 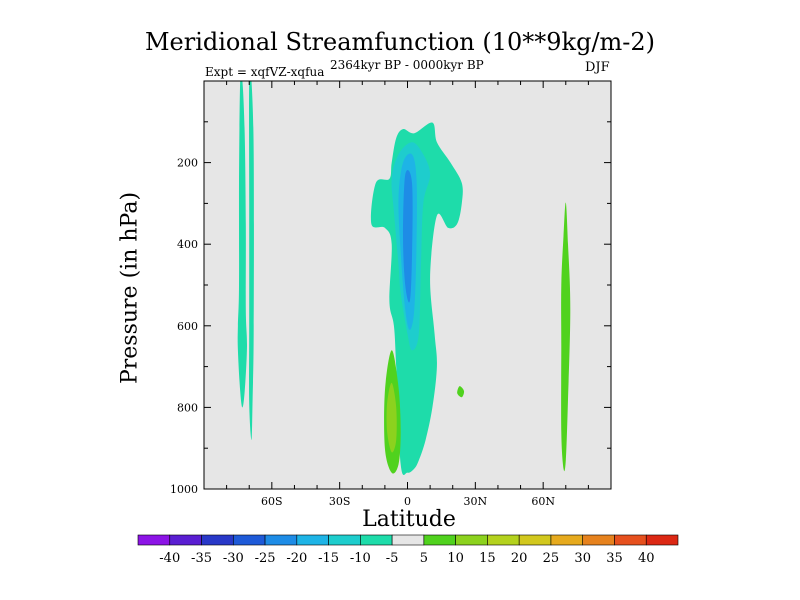 I want to click on y-tick-label: 400, so click(x=187, y=244).